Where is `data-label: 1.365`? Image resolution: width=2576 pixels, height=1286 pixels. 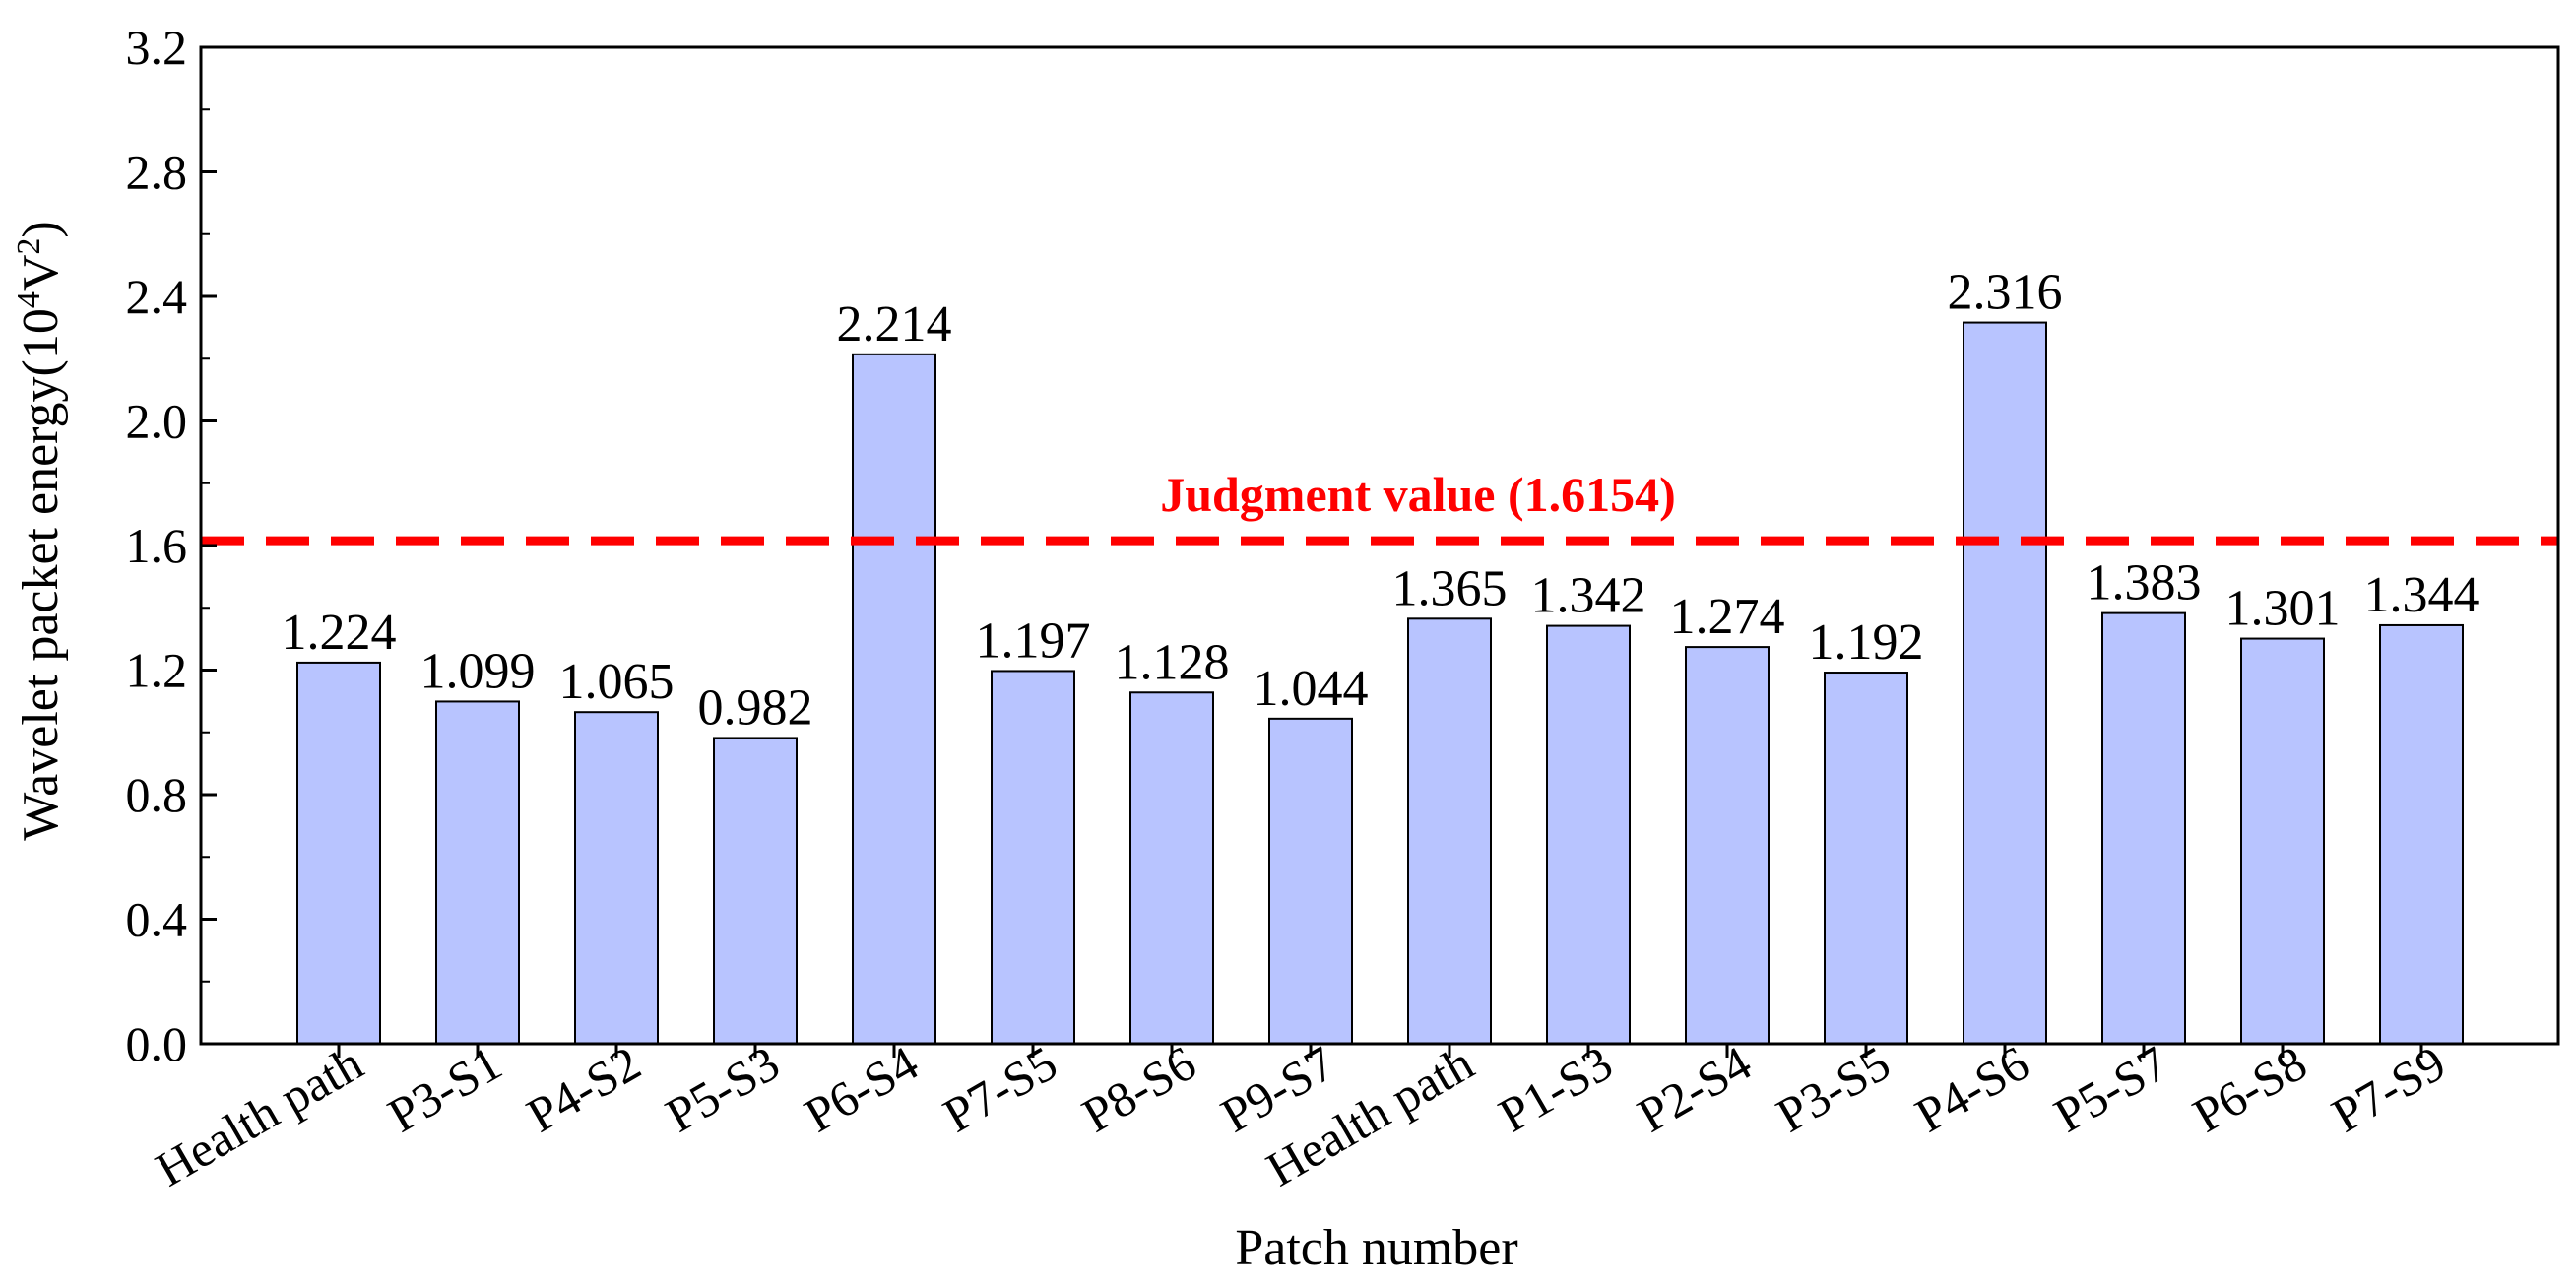
data-label: 1.365 is located at coordinates (1450, 588).